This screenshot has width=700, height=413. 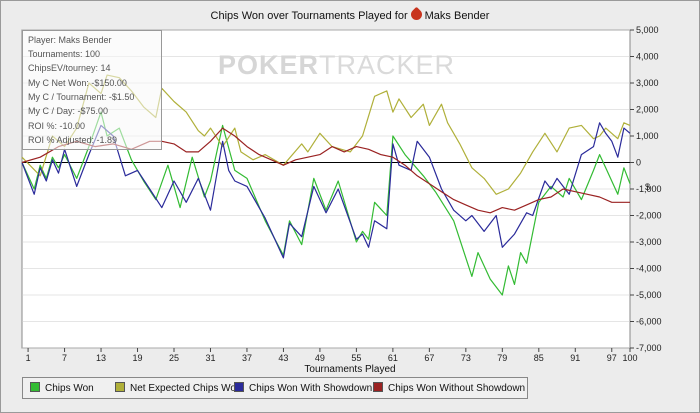 I want to click on y-tick-label: 0, so click(x=638, y=163).